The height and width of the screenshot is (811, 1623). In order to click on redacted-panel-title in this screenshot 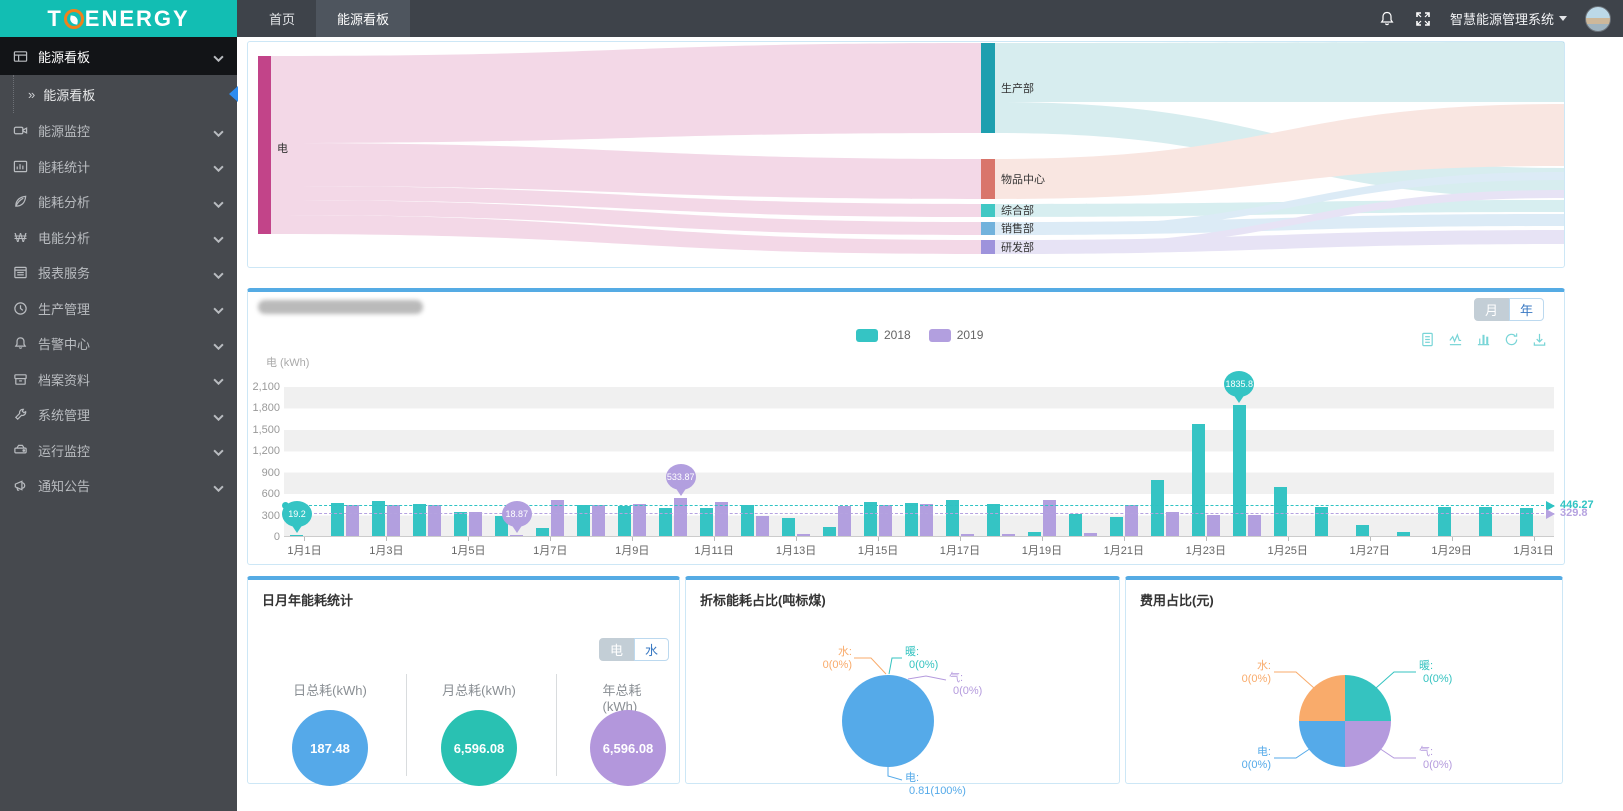, I will do `click(340, 307)`.